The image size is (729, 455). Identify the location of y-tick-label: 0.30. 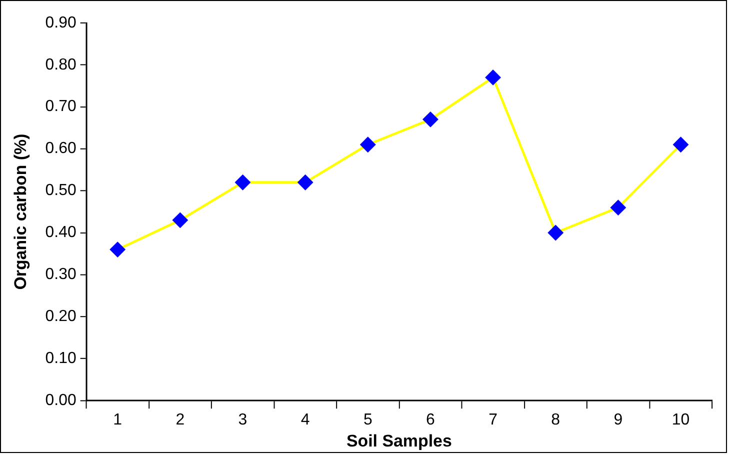
(60, 275).